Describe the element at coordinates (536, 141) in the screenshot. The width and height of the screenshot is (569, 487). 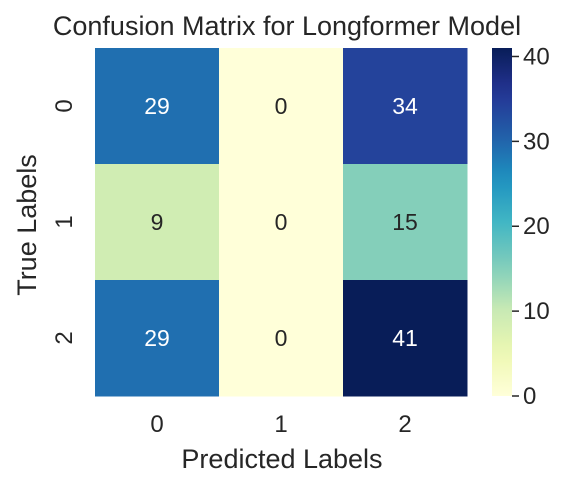
I see `colorbar-tick-label: 30` at that location.